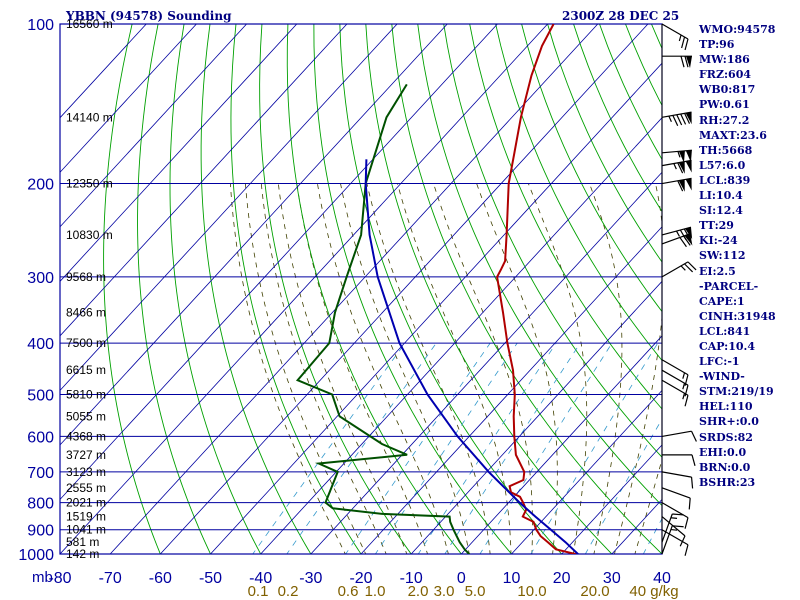  I want to click on index-item: -PARCEL-, so click(729, 286).